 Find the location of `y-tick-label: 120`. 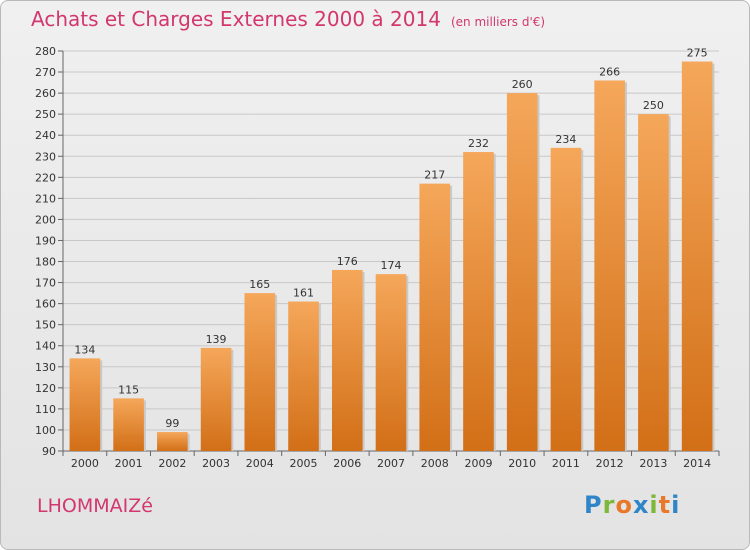

y-tick-label: 120 is located at coordinates (45, 388).